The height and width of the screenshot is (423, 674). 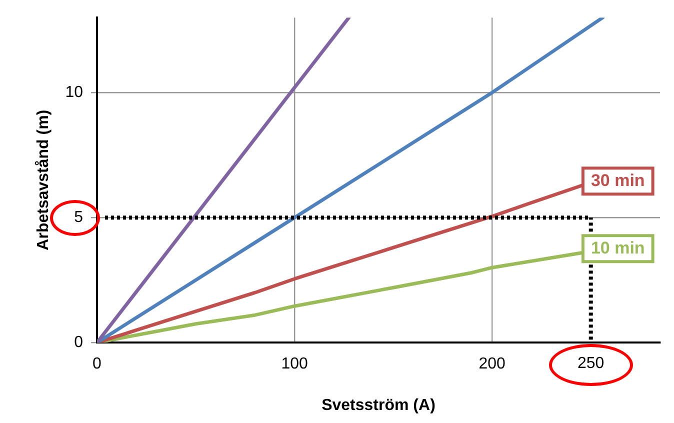 I want to click on ref-line-label: 250, so click(x=591, y=363).